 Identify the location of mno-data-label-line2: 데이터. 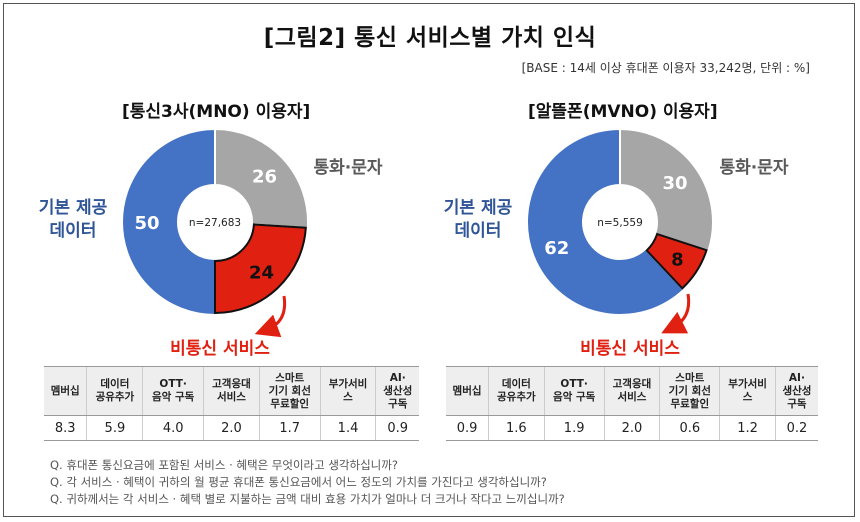
(73, 231).